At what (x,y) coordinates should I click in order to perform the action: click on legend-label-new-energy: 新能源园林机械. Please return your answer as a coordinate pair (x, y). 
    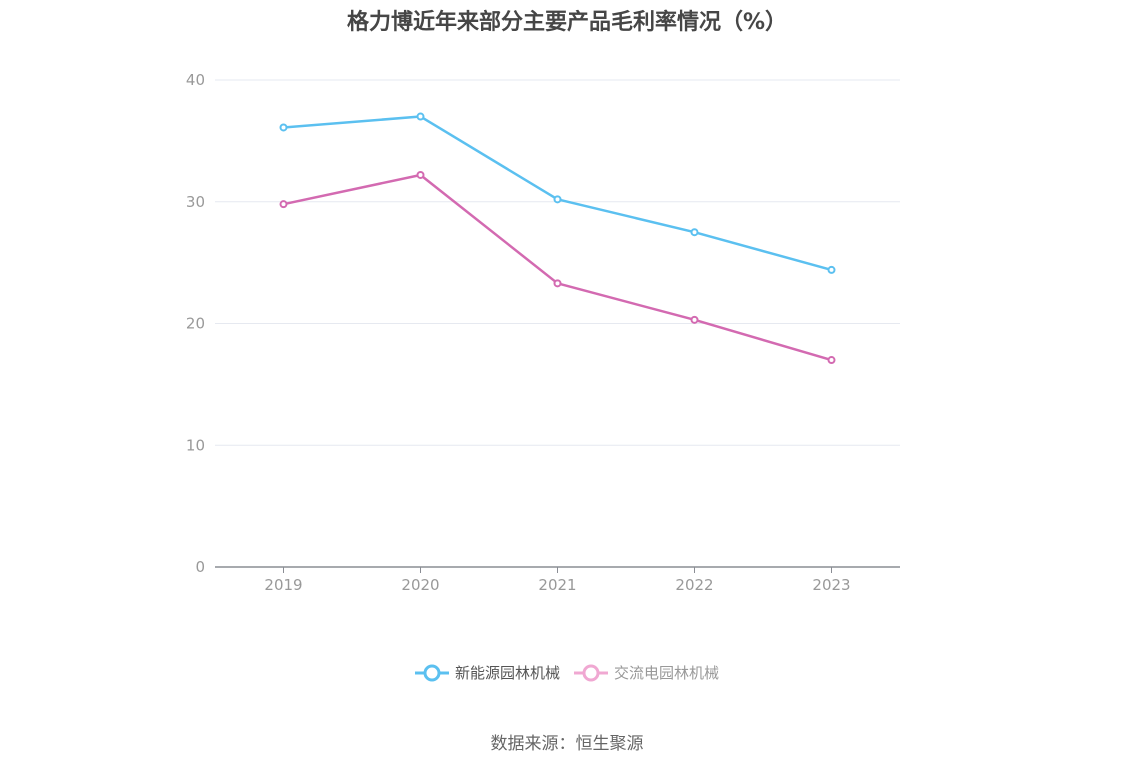
    Looking at the image, I should click on (507, 673).